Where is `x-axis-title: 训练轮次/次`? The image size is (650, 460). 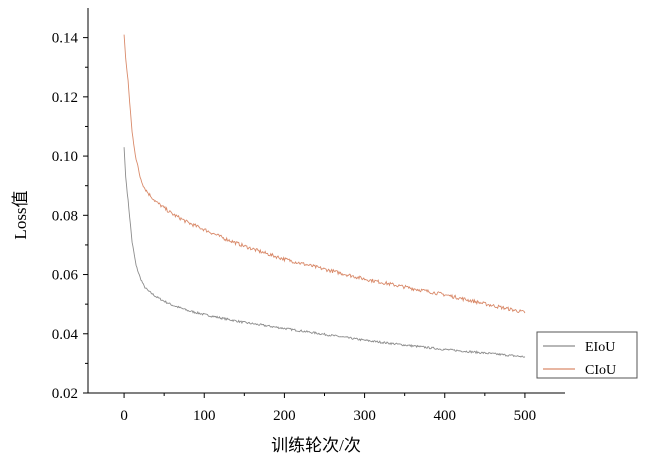 x-axis-title: 训练轮次/次 is located at coordinates (316, 445).